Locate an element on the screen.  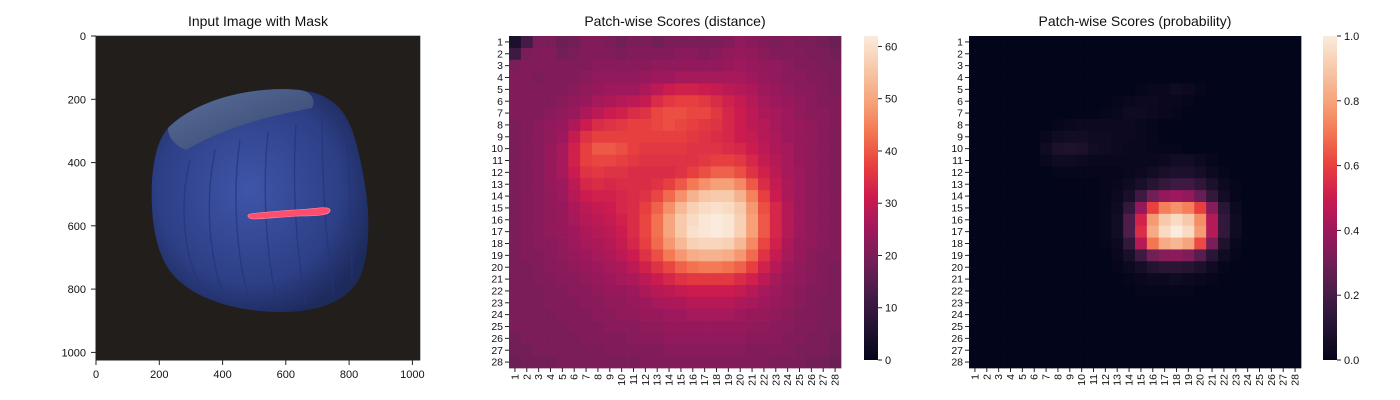
row-label: 8 is located at coordinates (500, 126).